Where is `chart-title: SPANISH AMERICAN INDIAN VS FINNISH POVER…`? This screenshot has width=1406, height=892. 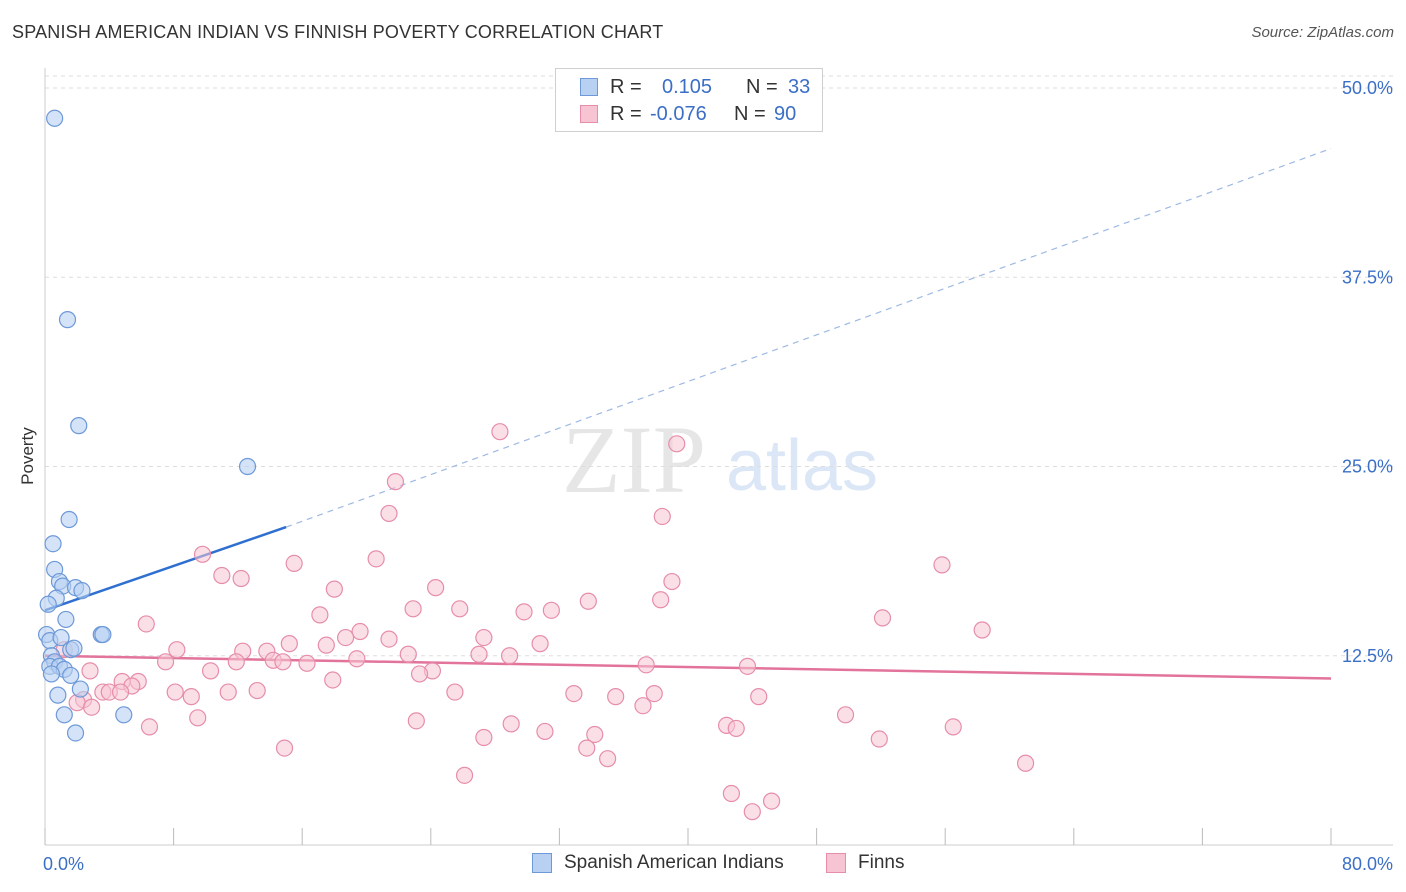 chart-title: SPANISH AMERICAN INDIAN VS FINNISH POVER… is located at coordinates (338, 32).